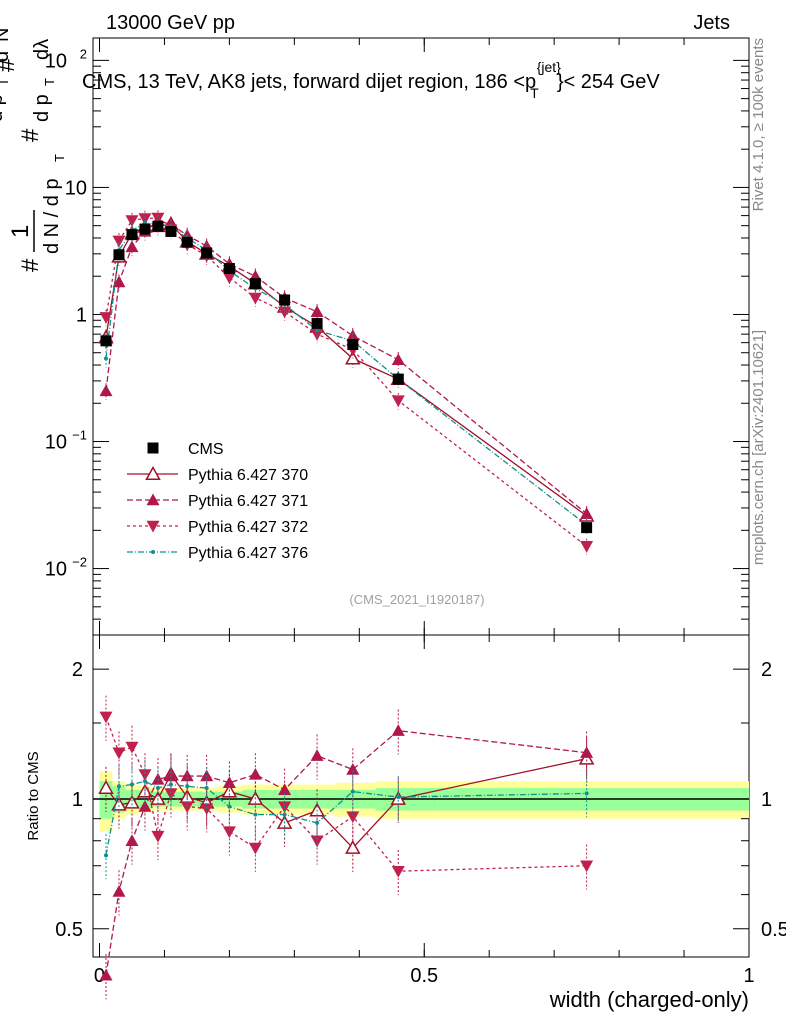 This screenshot has height=1024, width=786. What do you see at coordinates (758, 447) in the screenshot?
I see `side-mcplots: mcplots.cern.ch [arXiv:2401.10621]` at bounding box center [758, 447].